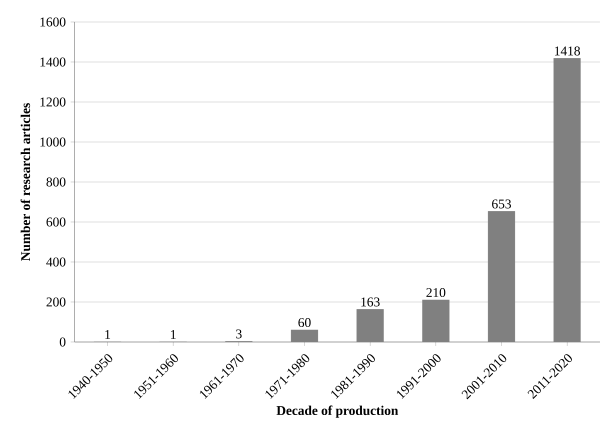 This screenshot has width=603, height=434. I want to click on data-label: 653, so click(501, 204).